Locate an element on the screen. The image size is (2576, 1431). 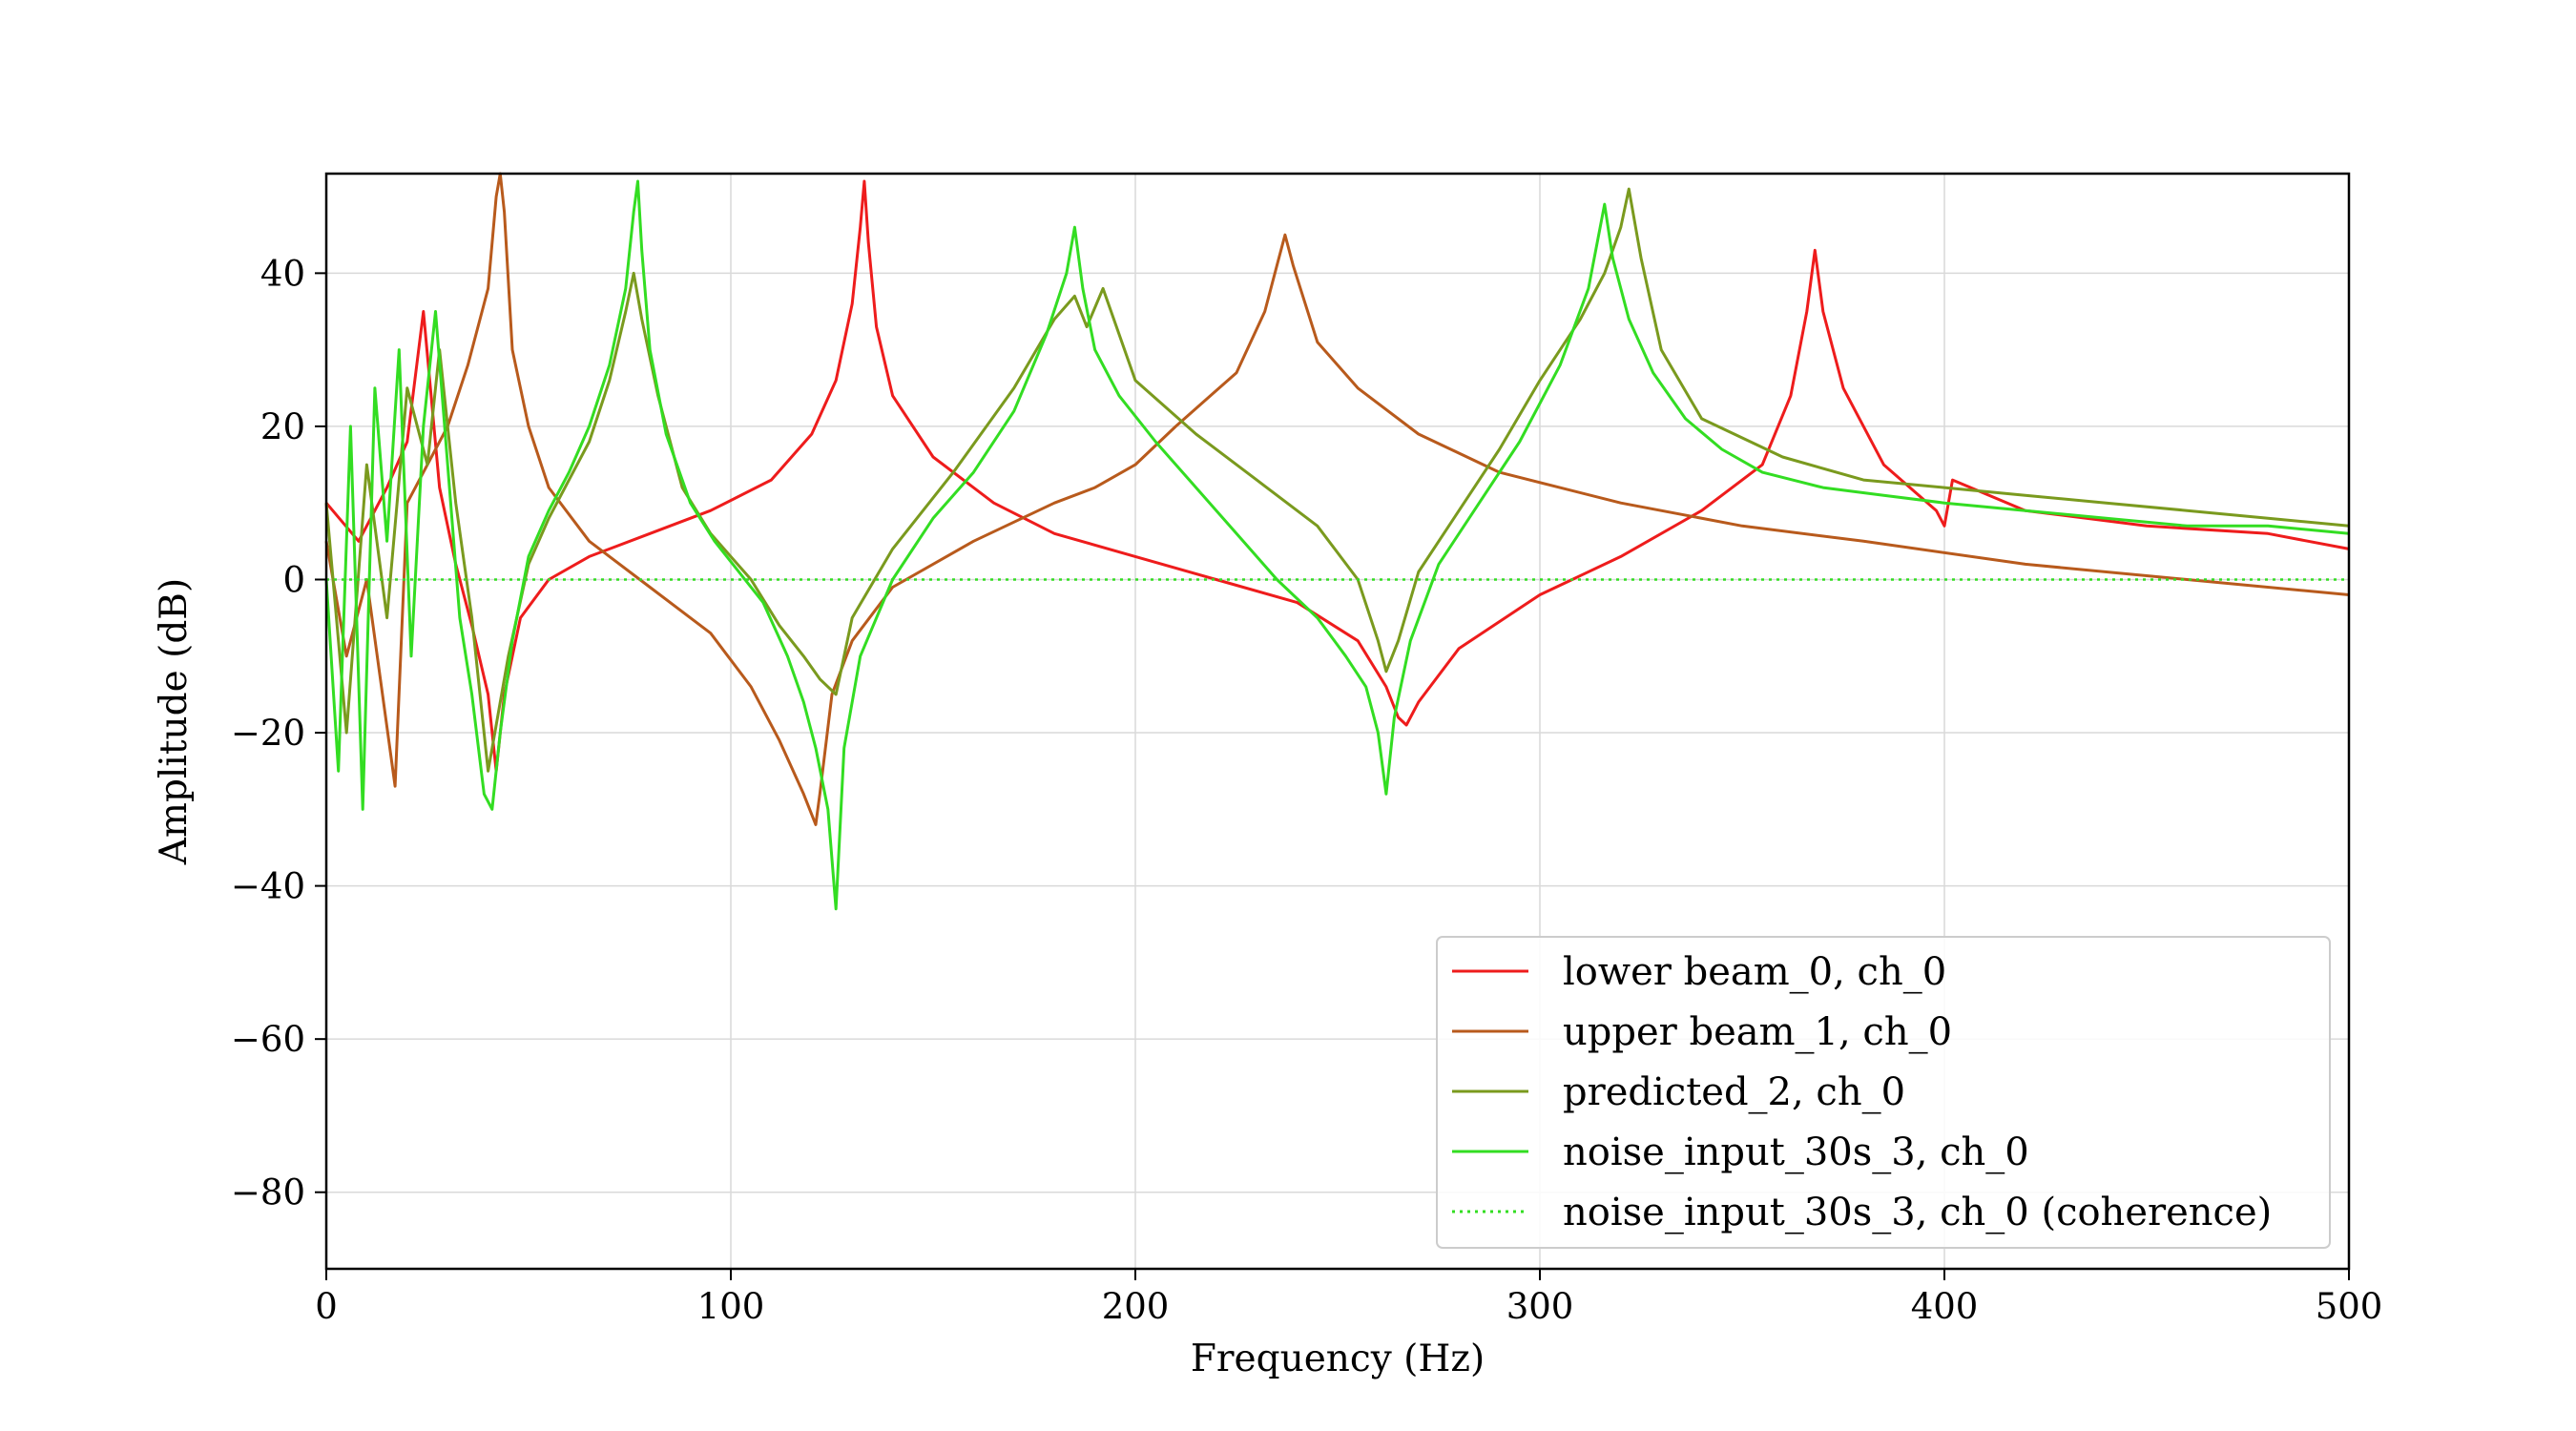
legend-label-1: upper beam_1, ch_0 is located at coordinates (1757, 1032).